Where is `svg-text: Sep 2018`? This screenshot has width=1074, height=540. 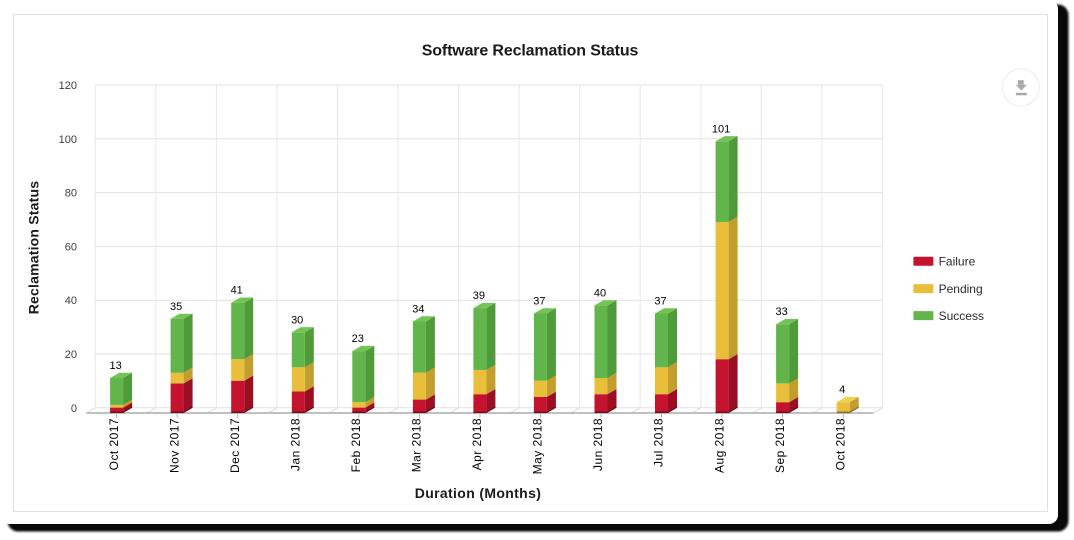
svg-text: Sep 2018 is located at coordinates (780, 445).